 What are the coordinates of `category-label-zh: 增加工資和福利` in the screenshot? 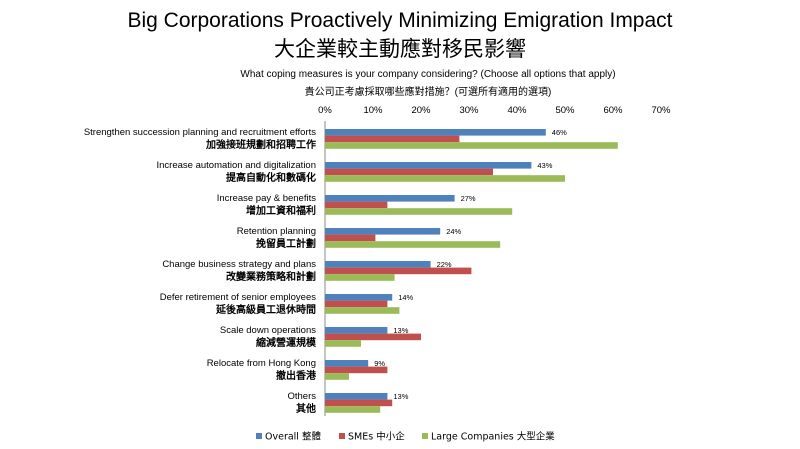 It's located at (281, 210).